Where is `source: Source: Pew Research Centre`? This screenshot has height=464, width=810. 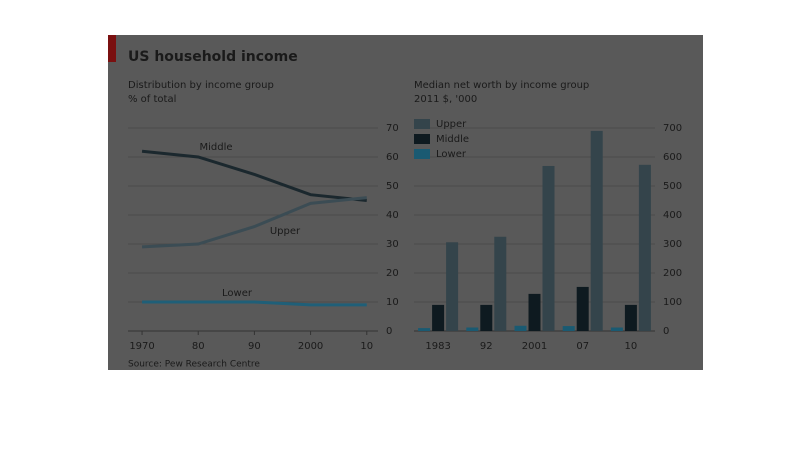
source: Source: Pew Research Centre is located at coordinates (194, 365).